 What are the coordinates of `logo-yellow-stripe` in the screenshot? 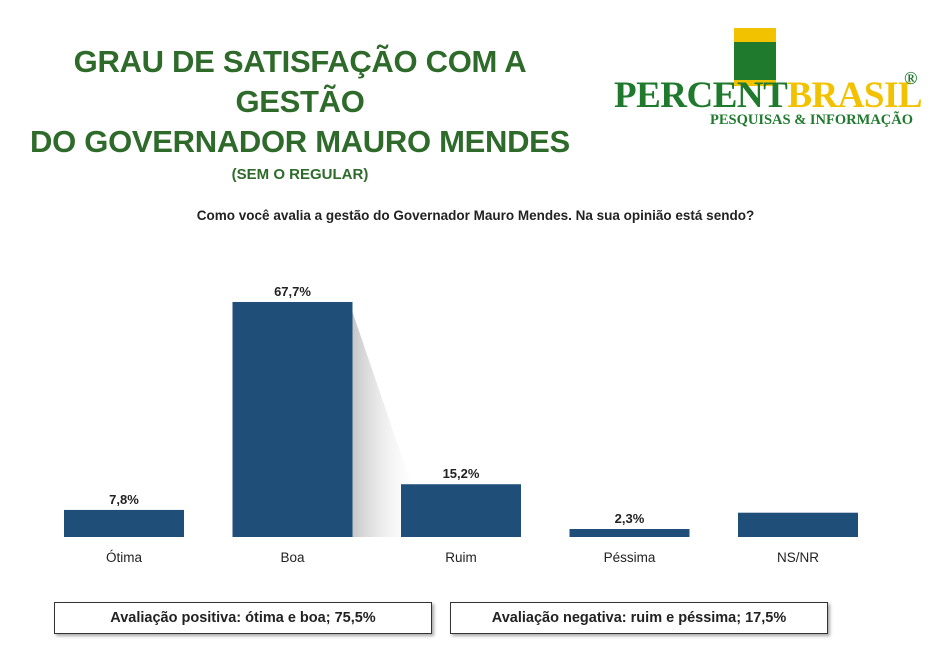 It's located at (755, 83).